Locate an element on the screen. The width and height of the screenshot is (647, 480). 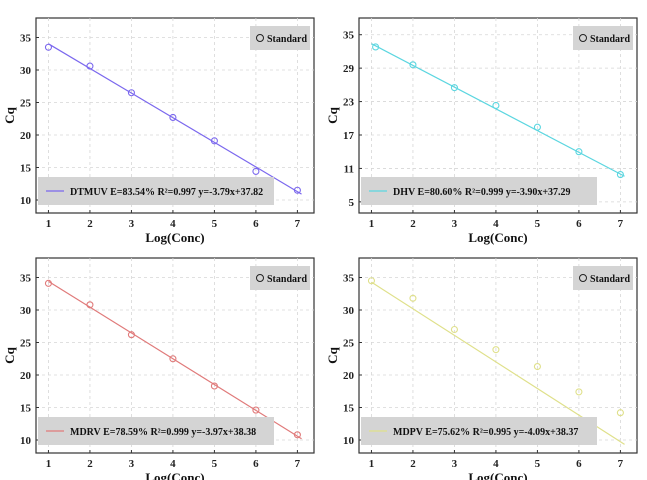
y-tick-label: 5 is located at coordinates (352, 203).